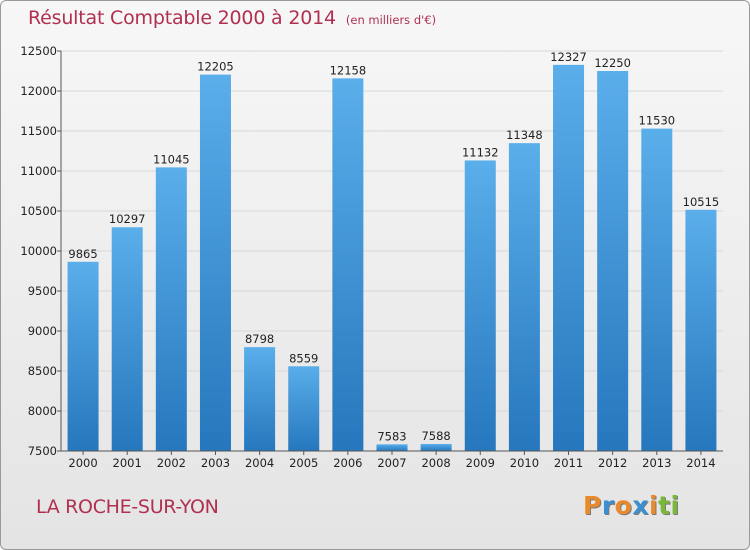  I want to click on data-label-2013: 11530, so click(657, 121).